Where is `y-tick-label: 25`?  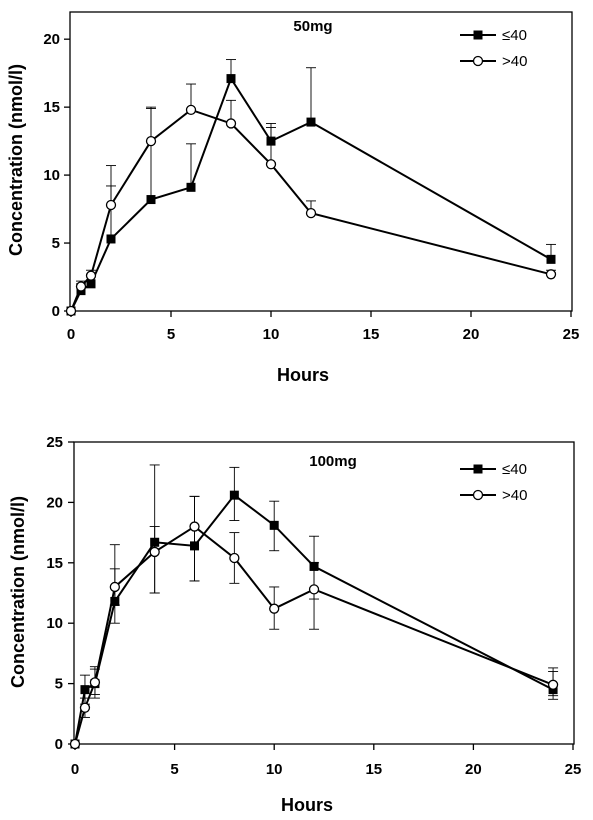
y-tick-label: 25 is located at coordinates (54, 442).